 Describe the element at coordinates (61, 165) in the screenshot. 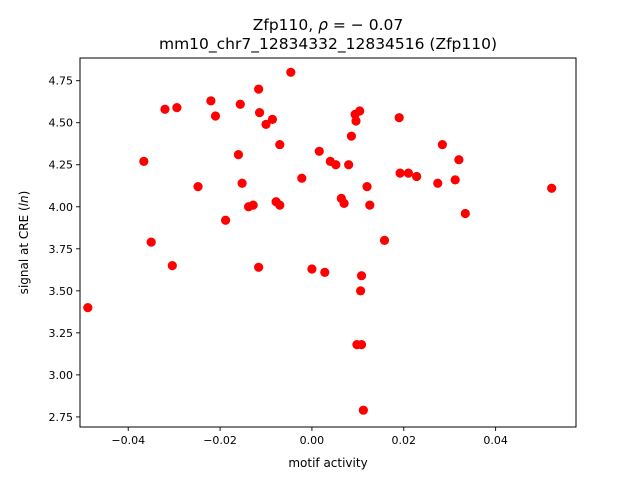

I see `y-tick-label: 4.25` at that location.